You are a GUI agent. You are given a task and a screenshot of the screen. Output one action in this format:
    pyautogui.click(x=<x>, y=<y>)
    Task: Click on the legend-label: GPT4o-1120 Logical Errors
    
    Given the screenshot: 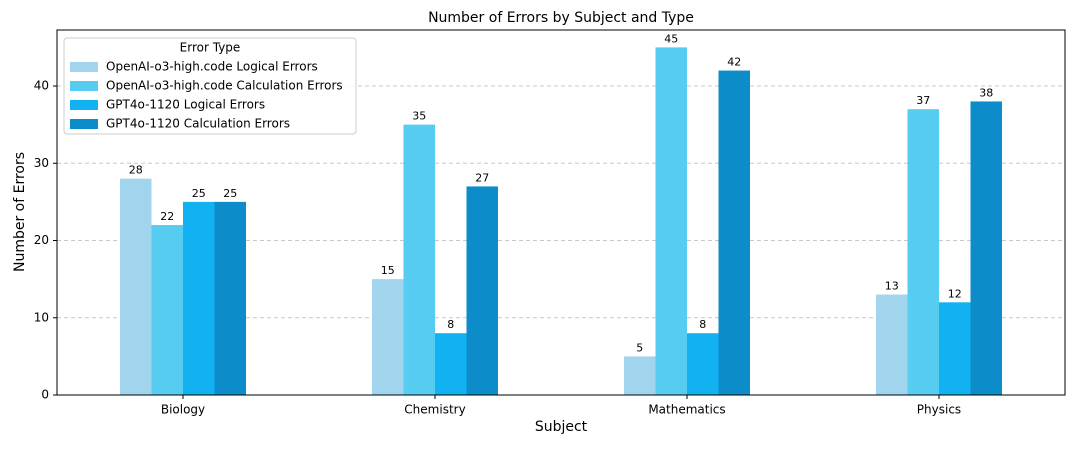 What is the action you would take?
    pyautogui.click(x=185, y=105)
    